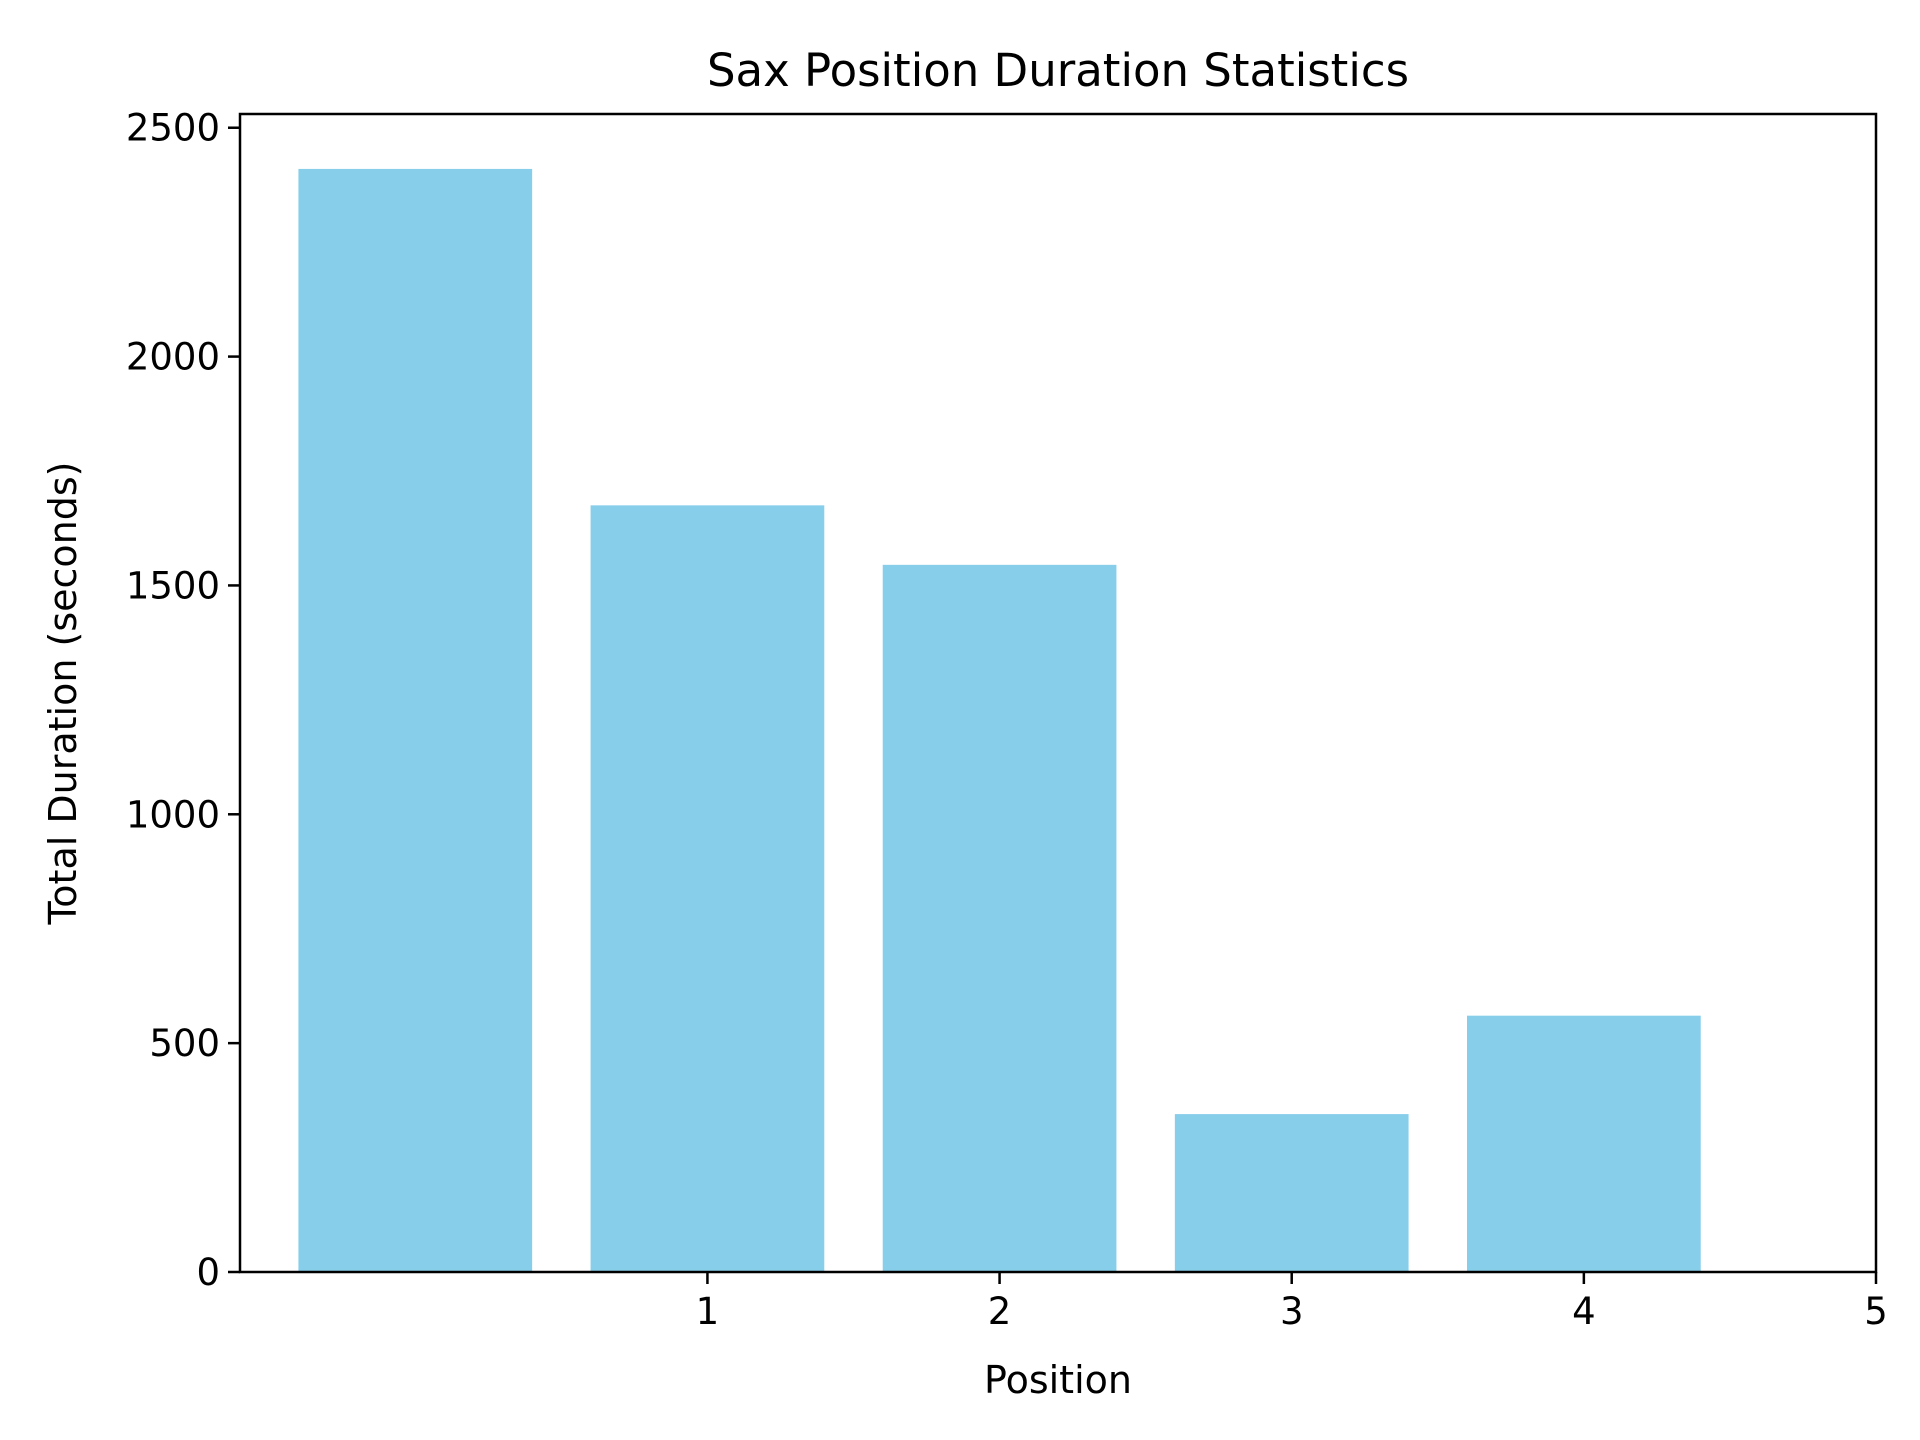 The image size is (1920, 1440). Describe the element at coordinates (208, 1272) in the screenshot. I see `y-tick-label: 0` at that location.